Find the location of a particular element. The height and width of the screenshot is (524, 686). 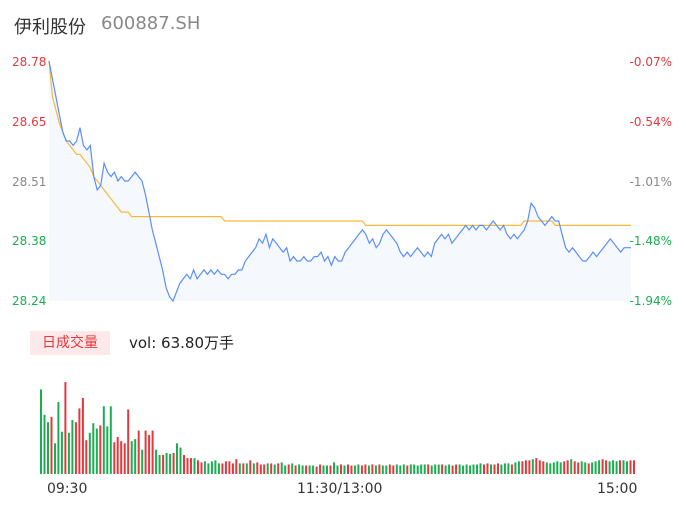

x-tick-open: 09:30 is located at coordinates (67, 489).